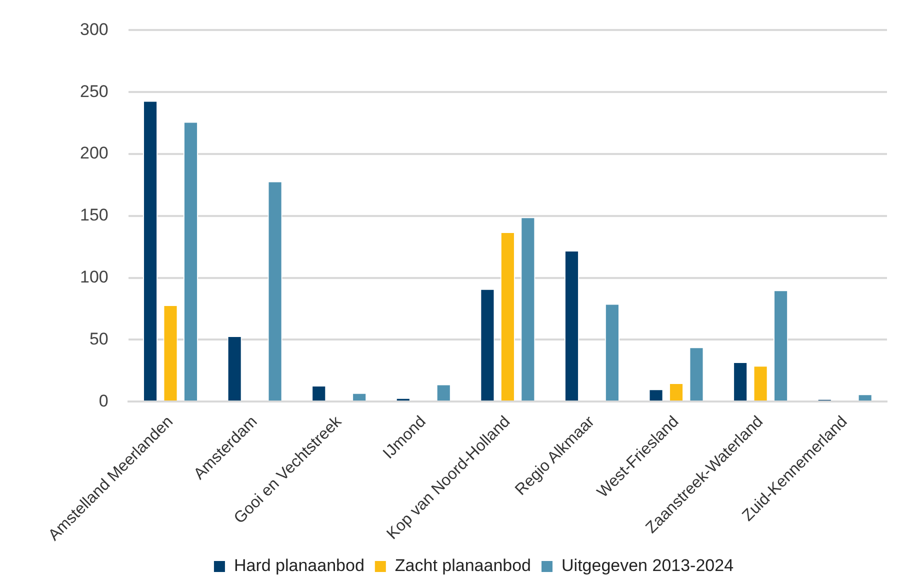 The width and height of the screenshot is (902, 585). Describe the element at coordinates (648, 566) in the screenshot. I see `legend-label: Uitgegeven 2013-2024` at that location.